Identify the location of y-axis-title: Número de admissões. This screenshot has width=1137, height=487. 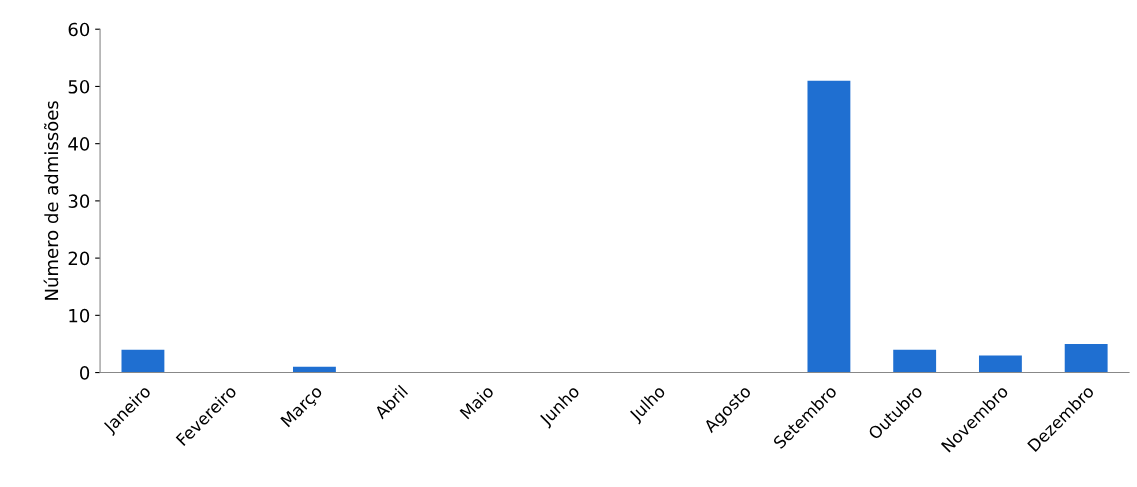
(51, 200).